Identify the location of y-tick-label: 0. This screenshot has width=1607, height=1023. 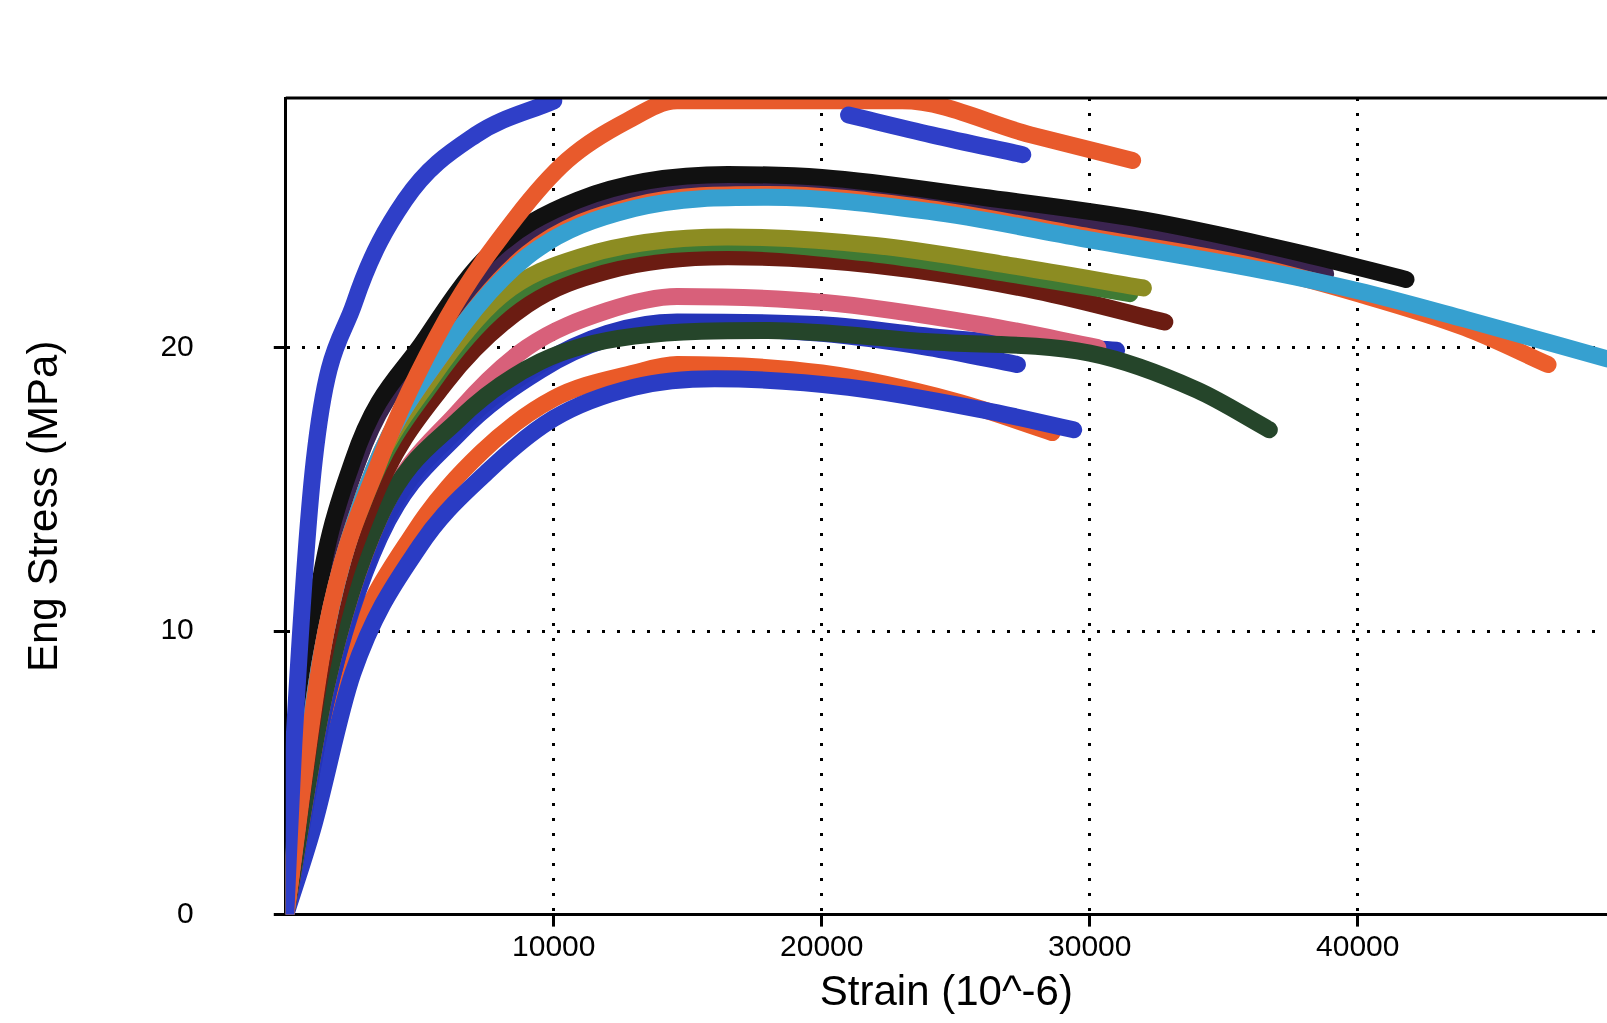
(185, 912).